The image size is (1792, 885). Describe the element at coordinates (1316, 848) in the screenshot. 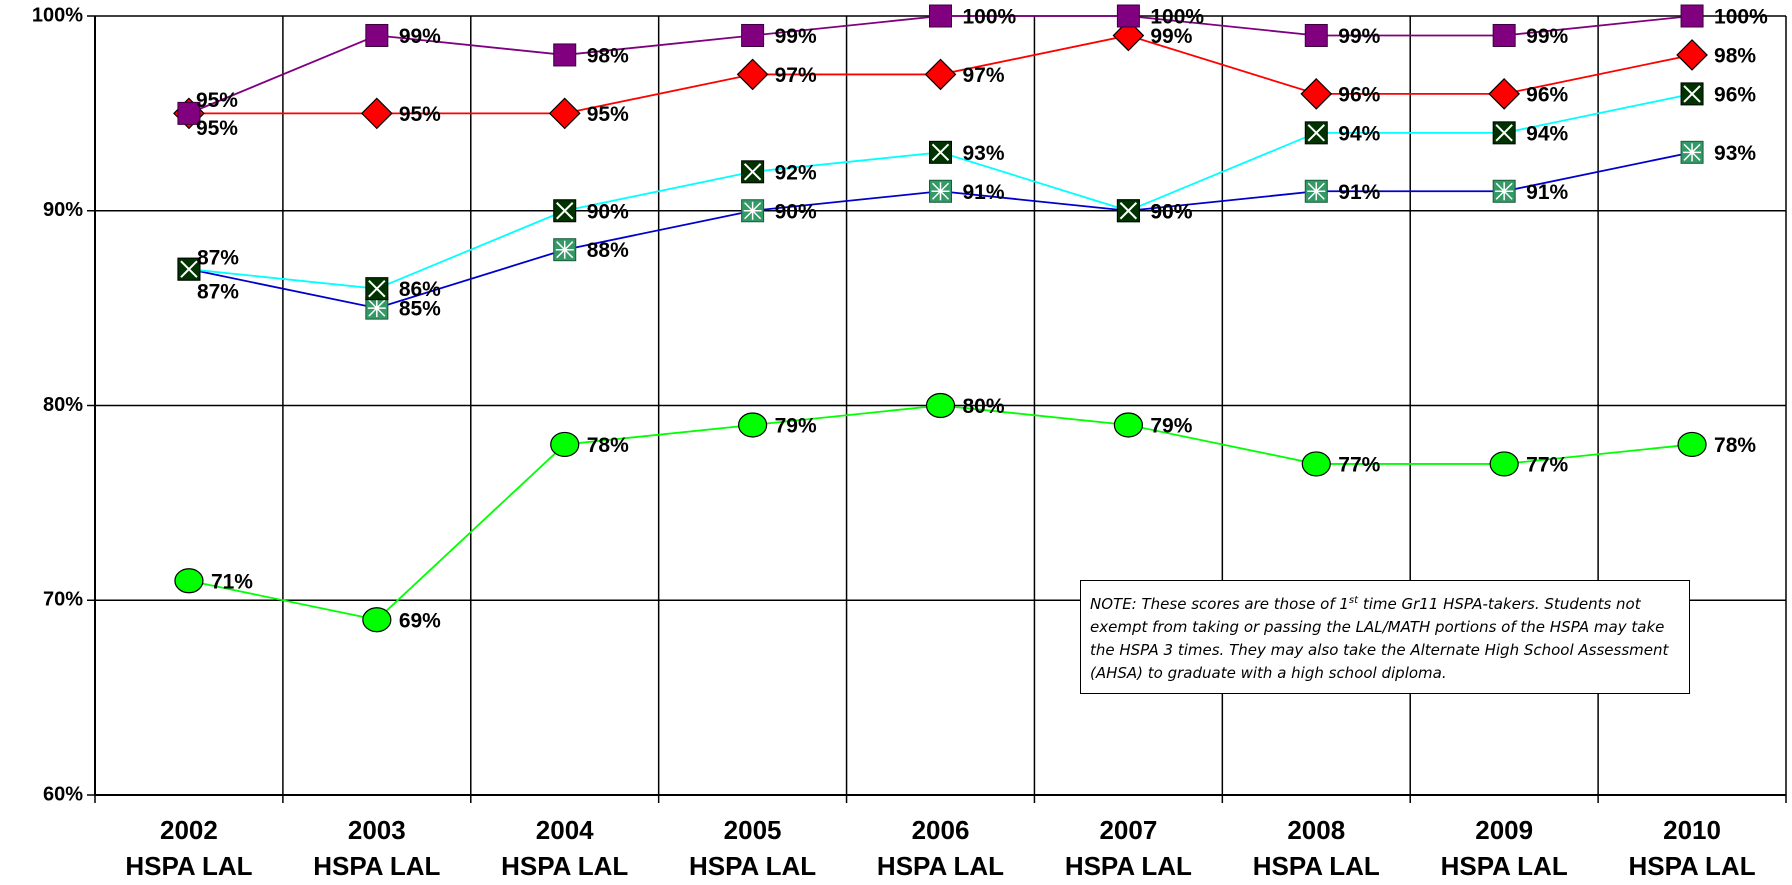

I see `x-tick-label: 2008 HSPA LAL` at that location.